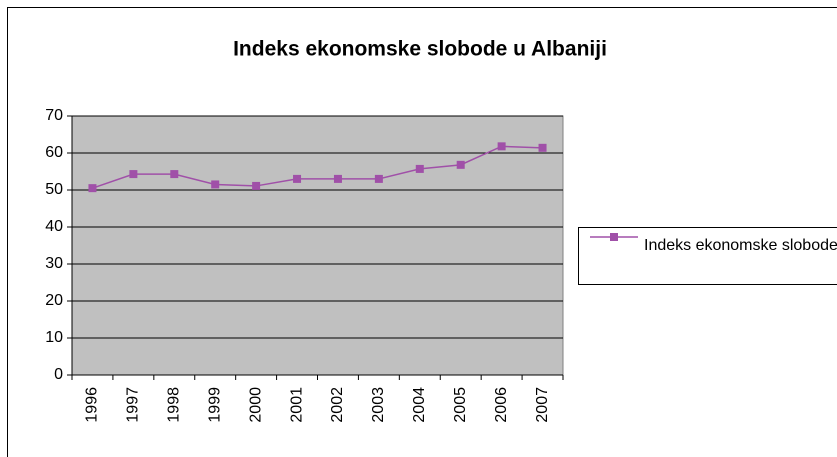 The image size is (837, 457). I want to click on series-line, so click(317, 167).